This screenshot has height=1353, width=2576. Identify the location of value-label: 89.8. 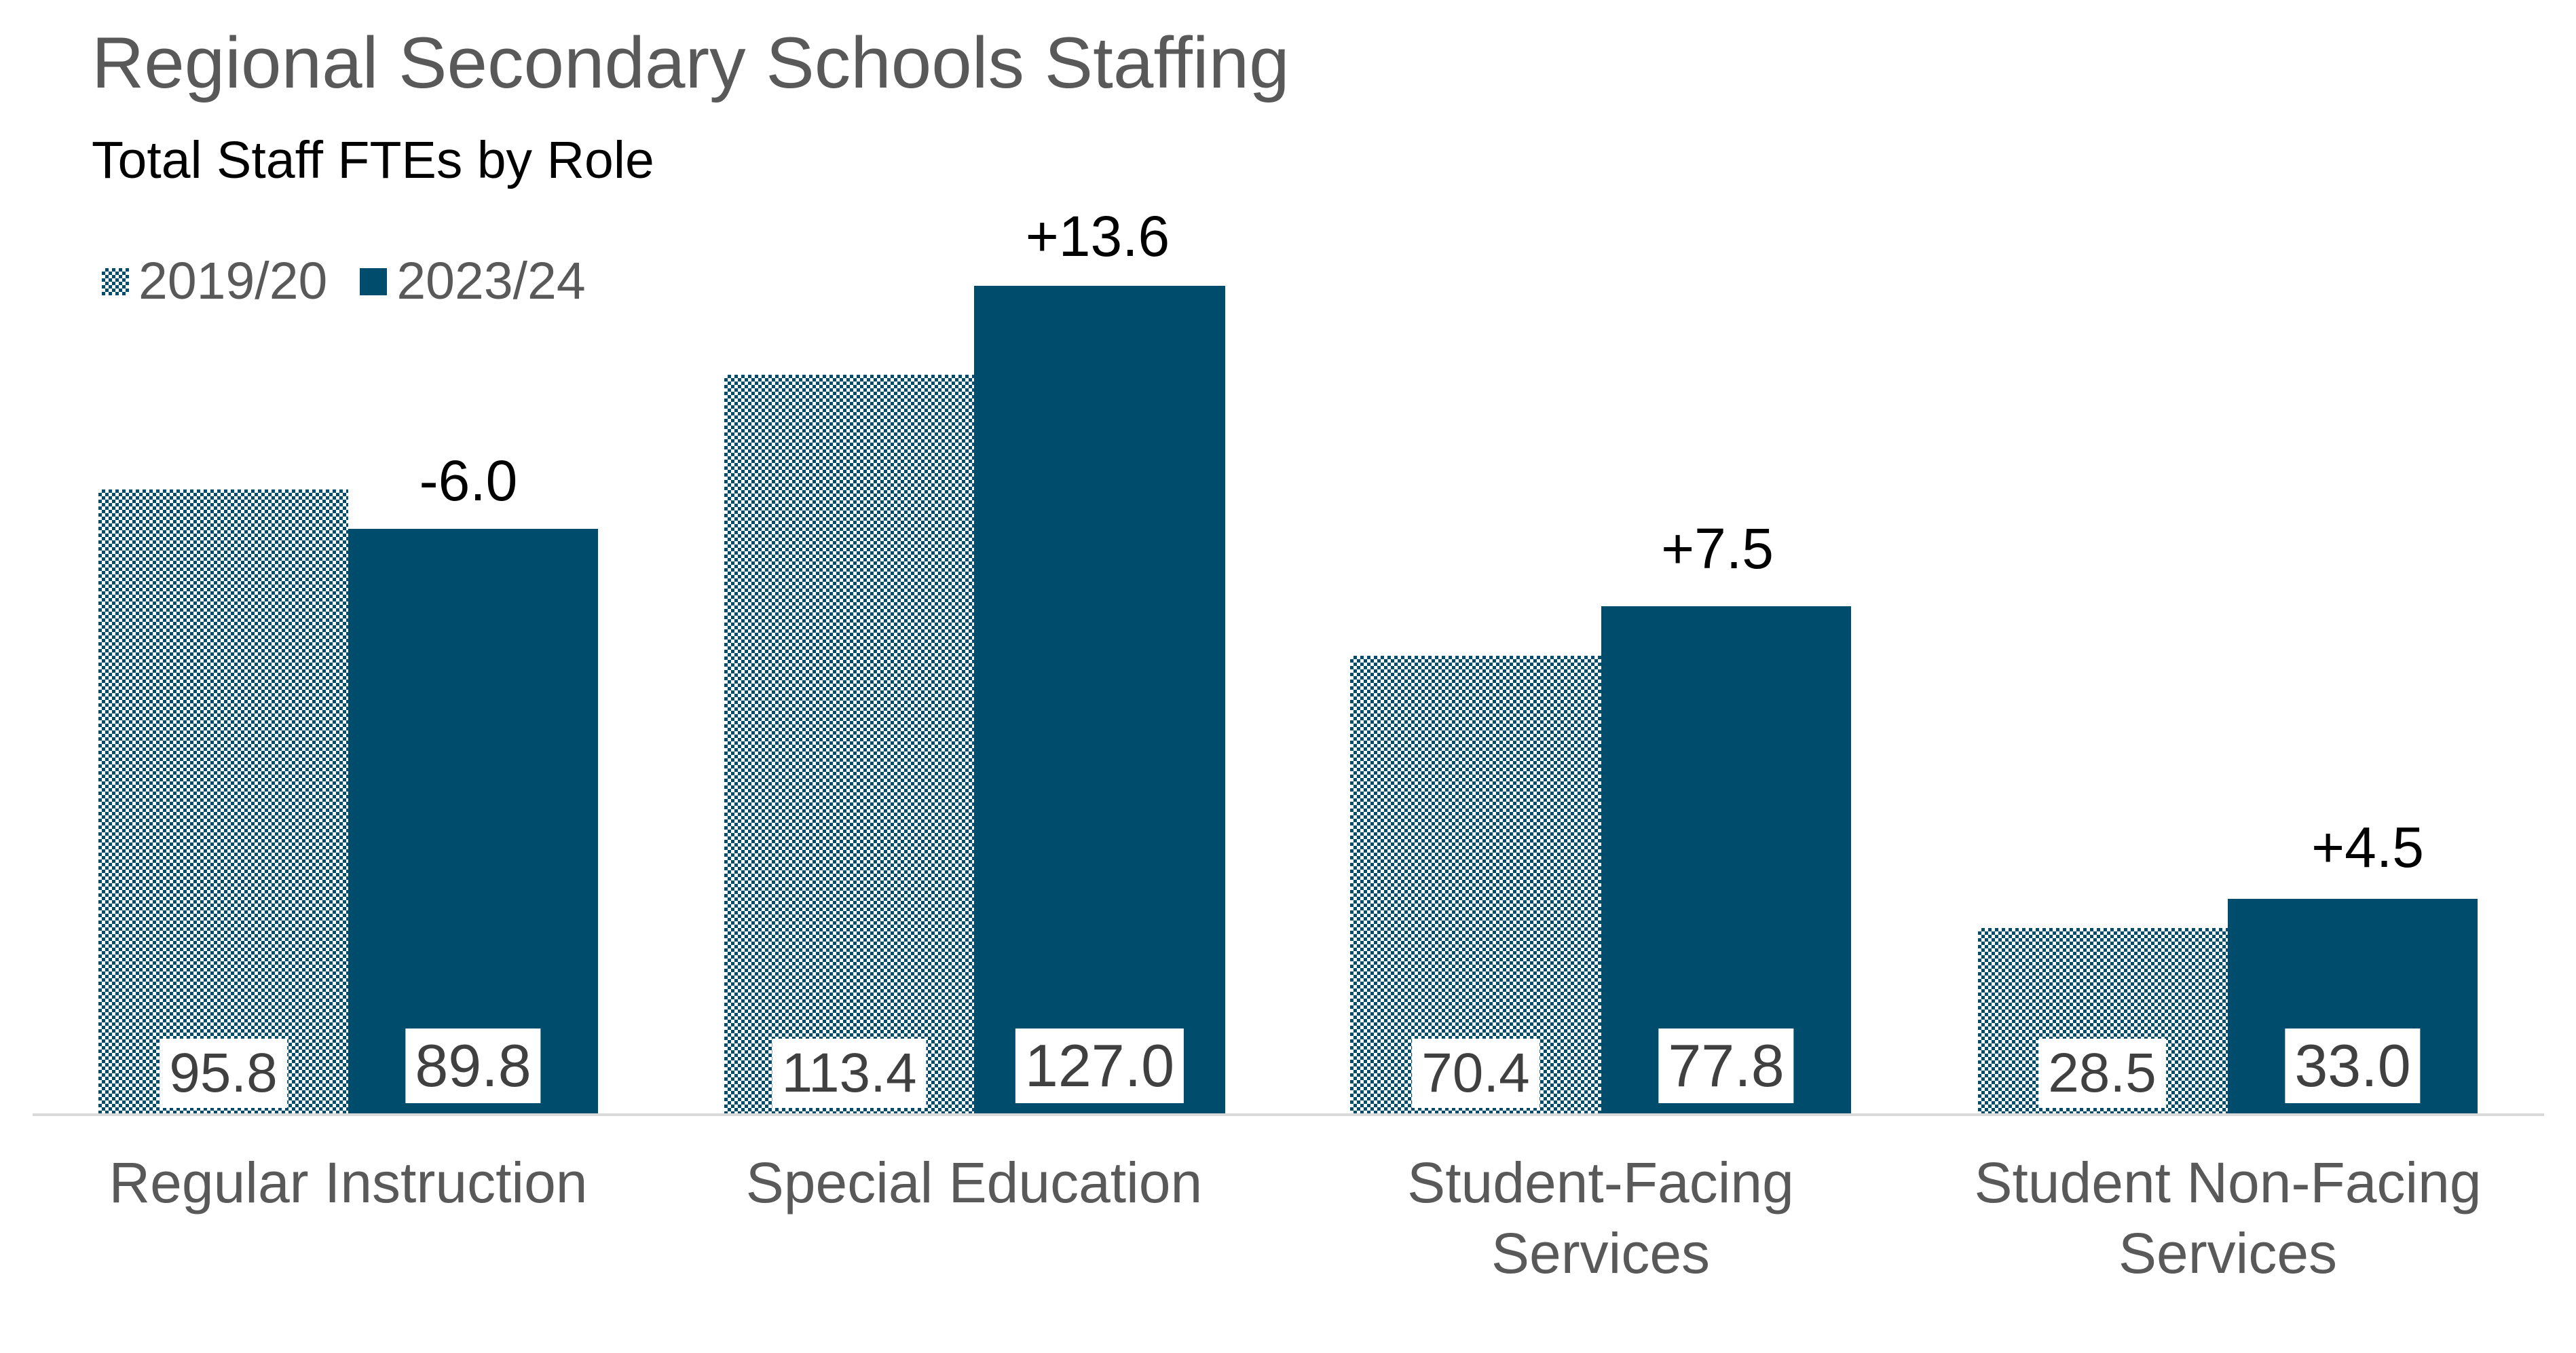
(473, 1065).